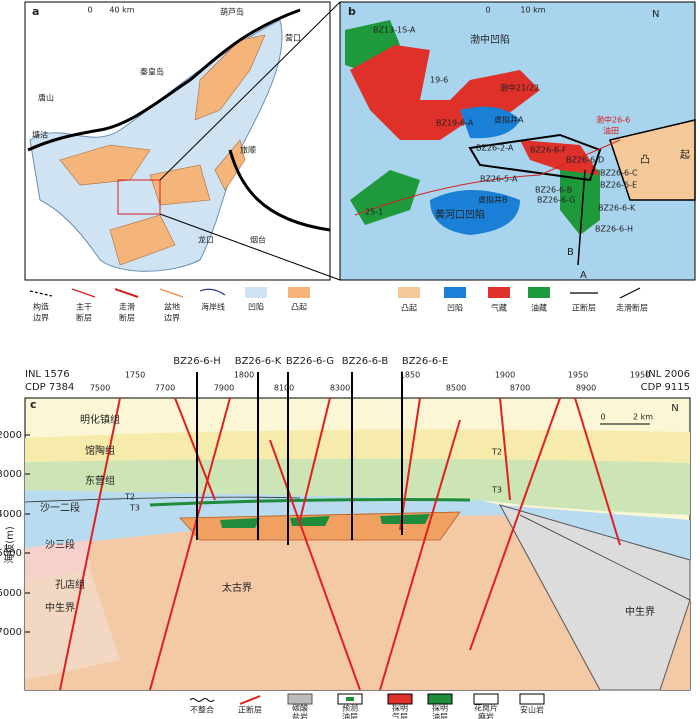  Describe the element at coordinates (490, 39) in the screenshot. I see `area-label: 渤中凹陷` at that location.